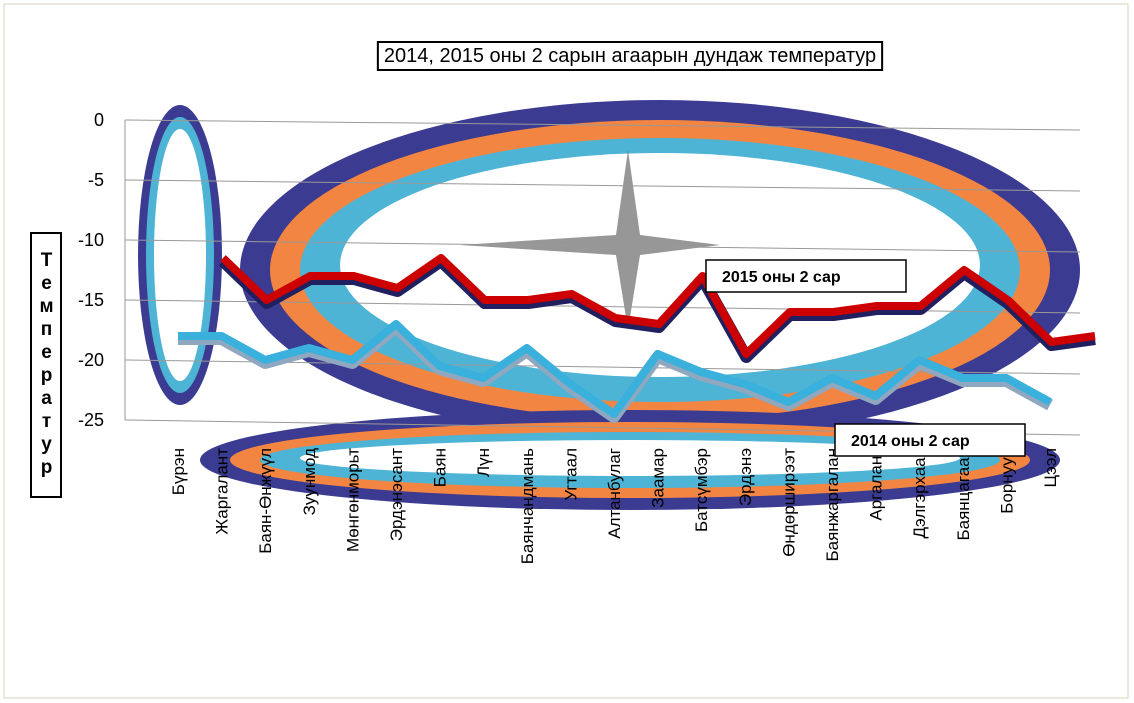 The height and width of the screenshot is (703, 1134). What do you see at coordinates (91, 240) in the screenshot?
I see `y-tick-label: -10` at bounding box center [91, 240].